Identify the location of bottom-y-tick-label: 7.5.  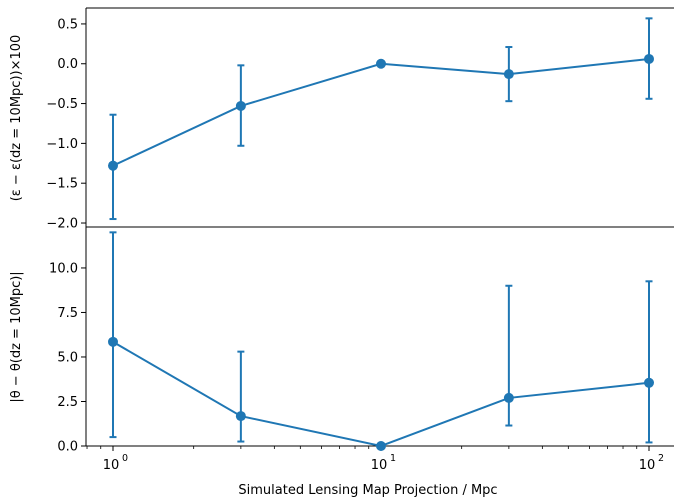
(67, 313).